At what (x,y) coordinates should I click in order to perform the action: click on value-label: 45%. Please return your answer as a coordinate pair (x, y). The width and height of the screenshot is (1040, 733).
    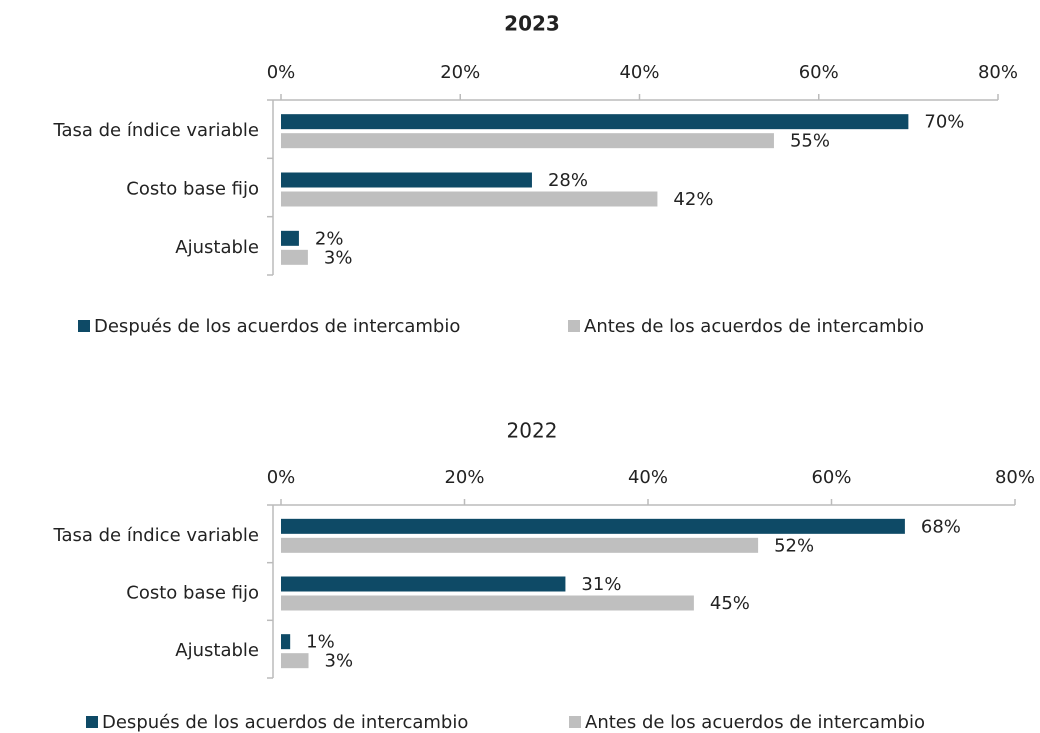
    Looking at the image, I should click on (730, 603).